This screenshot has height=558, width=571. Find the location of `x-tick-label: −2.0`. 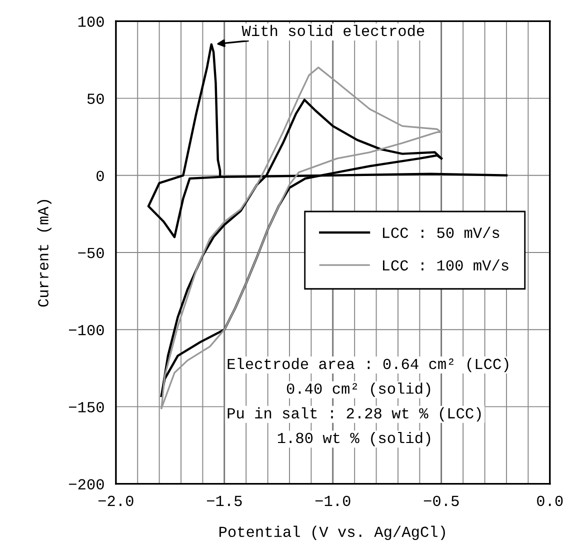

x-tick-label: −2.0 is located at coordinates (116, 501).